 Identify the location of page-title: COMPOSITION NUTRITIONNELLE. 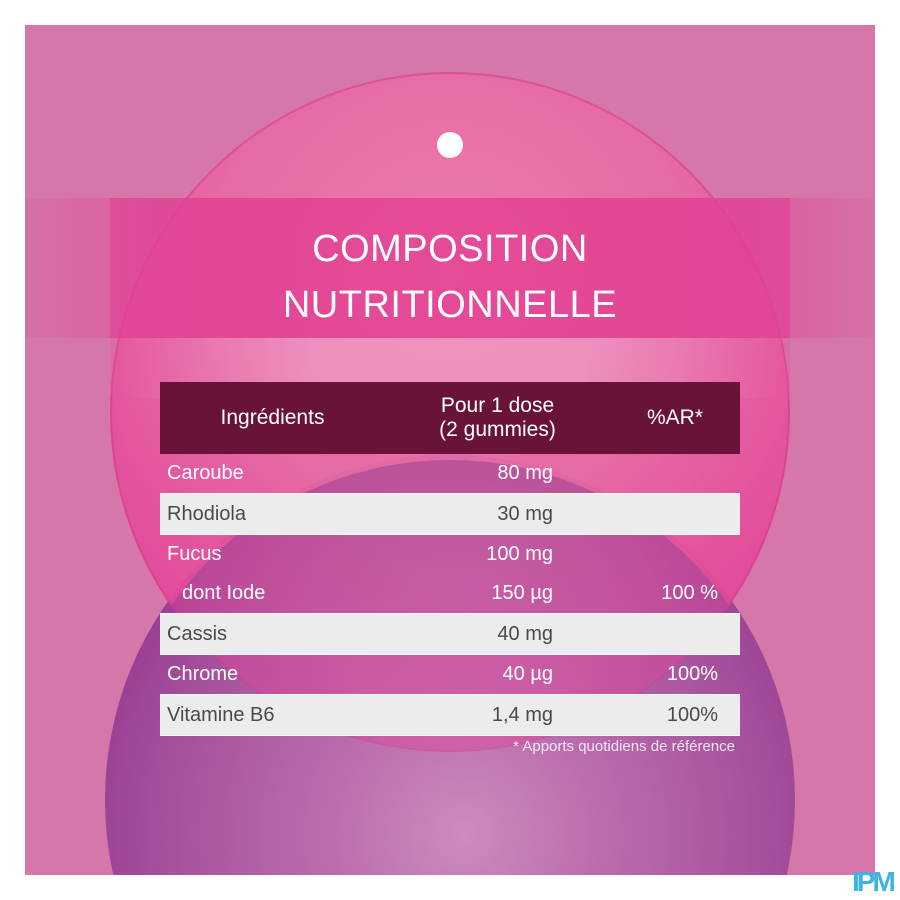
(450, 277).